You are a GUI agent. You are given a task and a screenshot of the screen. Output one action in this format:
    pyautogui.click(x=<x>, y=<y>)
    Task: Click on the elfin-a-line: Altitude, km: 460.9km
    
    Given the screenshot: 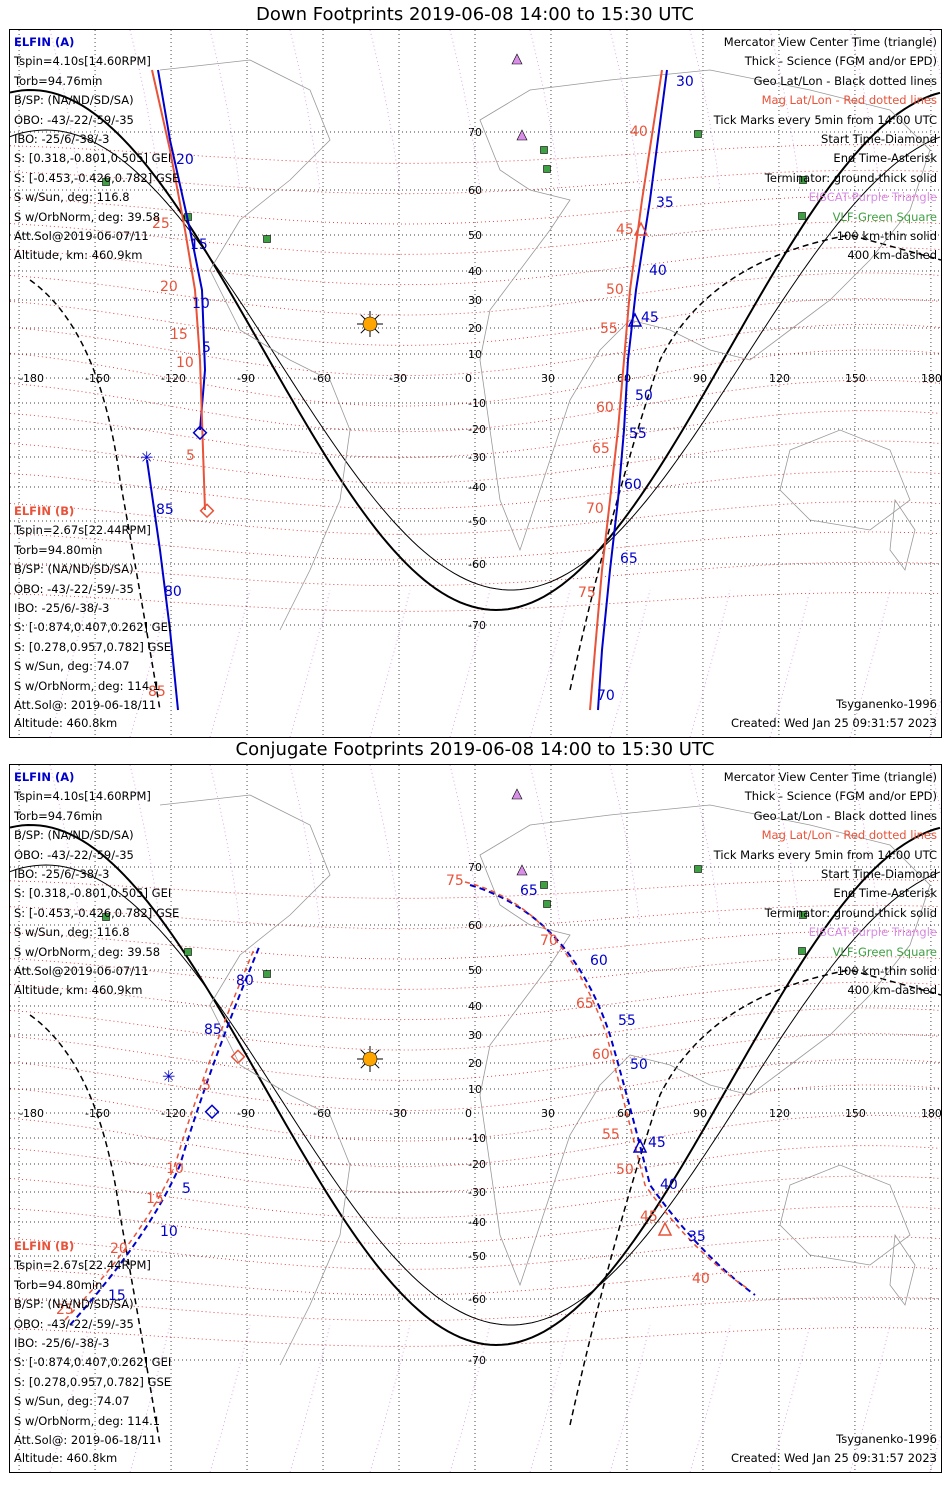 What is the action you would take?
    pyautogui.click(x=78, y=990)
    